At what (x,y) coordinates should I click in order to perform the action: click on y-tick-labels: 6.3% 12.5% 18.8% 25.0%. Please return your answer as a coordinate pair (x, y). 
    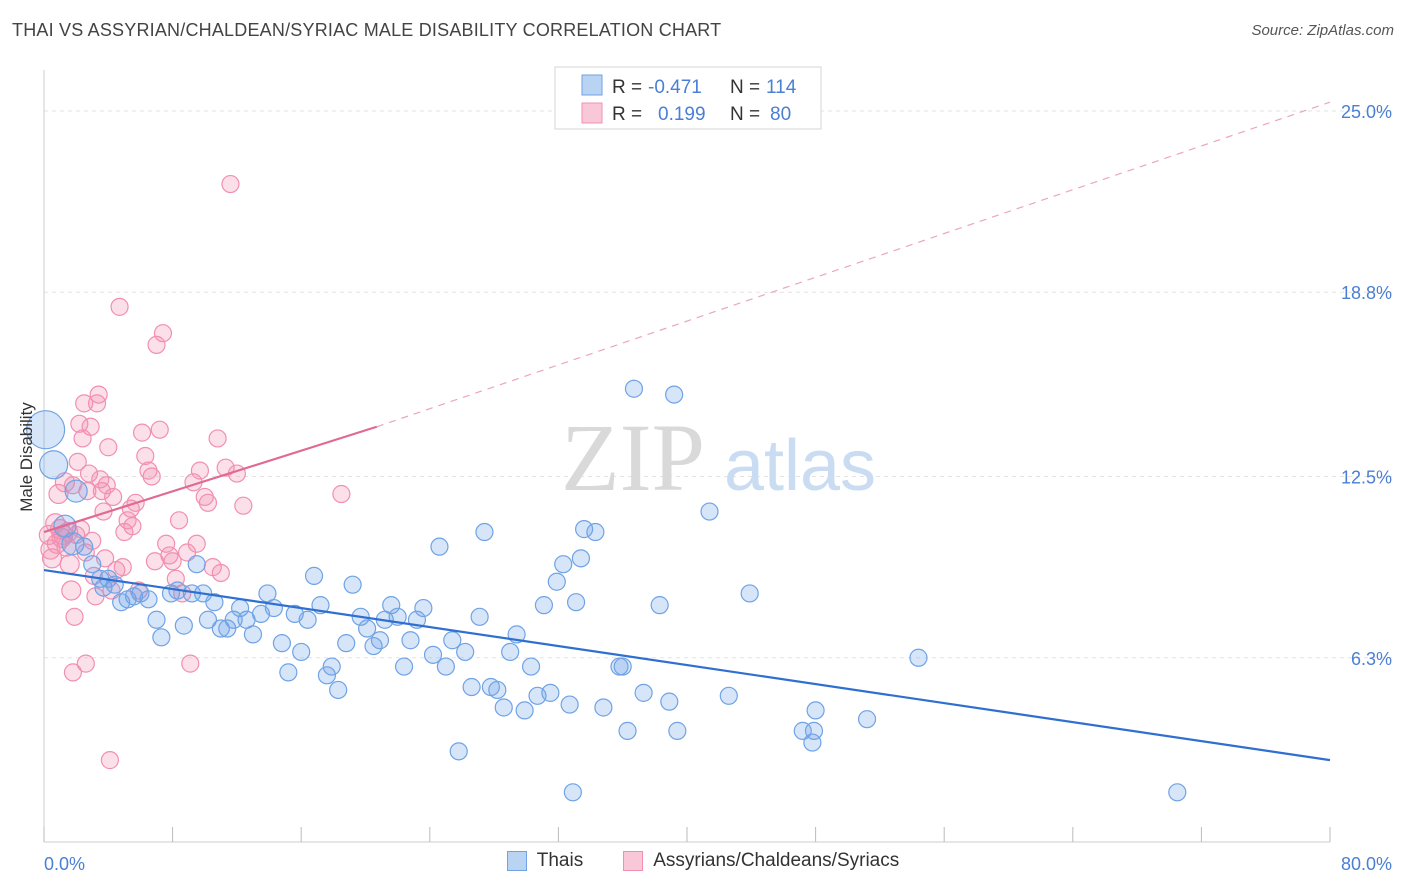
    Looking at the image, I should click on (1366, 385).